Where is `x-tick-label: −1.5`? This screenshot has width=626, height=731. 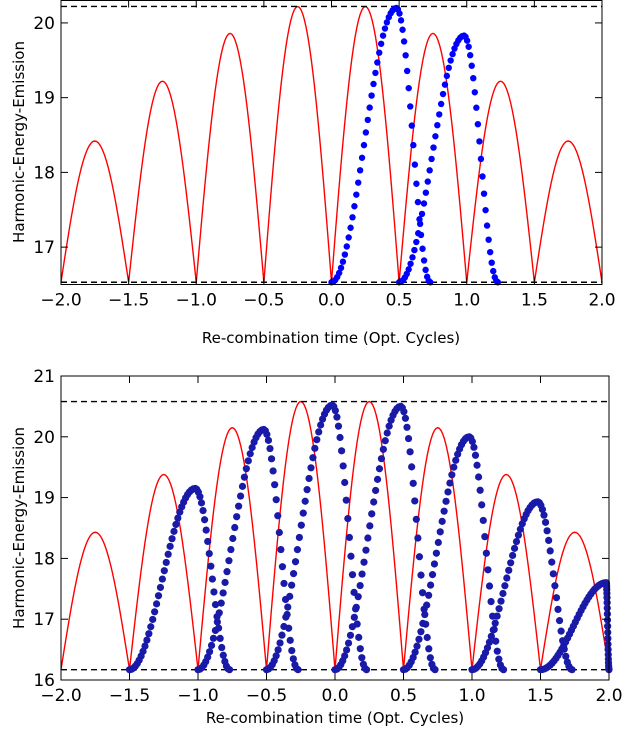
x-tick-label: −1.5 is located at coordinates (128, 301).